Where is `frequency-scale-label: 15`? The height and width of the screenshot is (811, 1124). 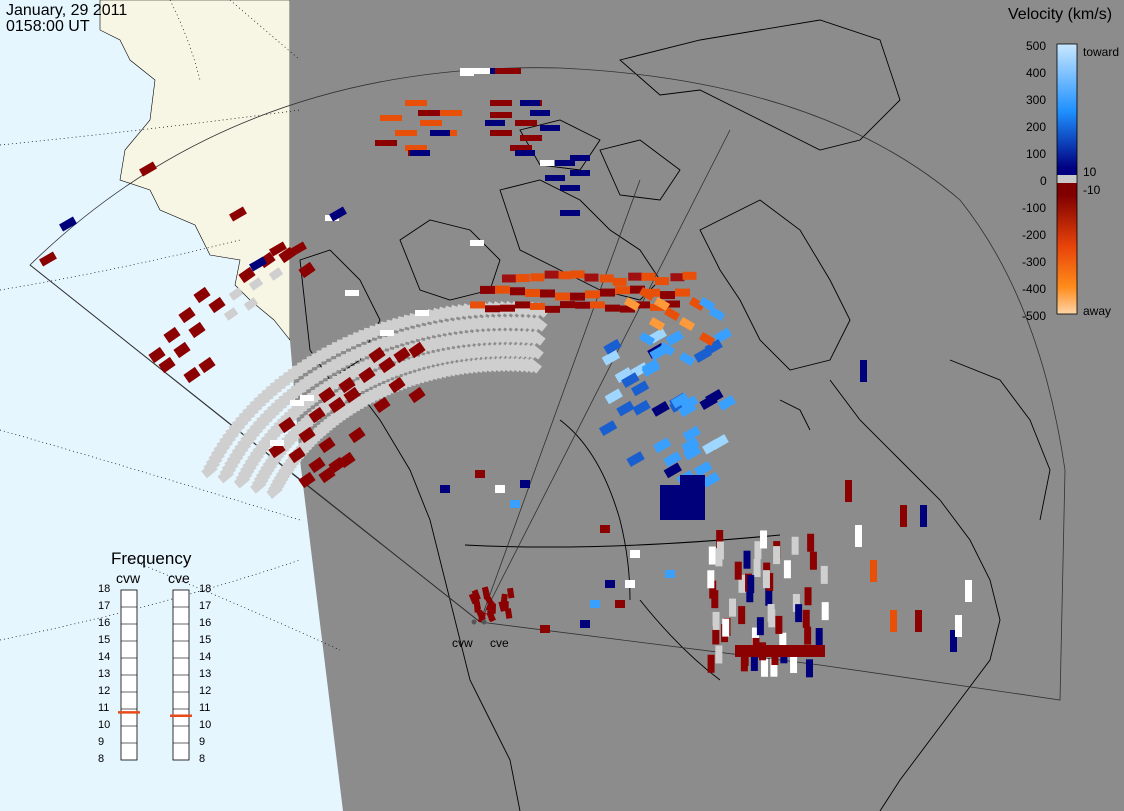
frequency-scale-label: 15 is located at coordinates (205, 640).